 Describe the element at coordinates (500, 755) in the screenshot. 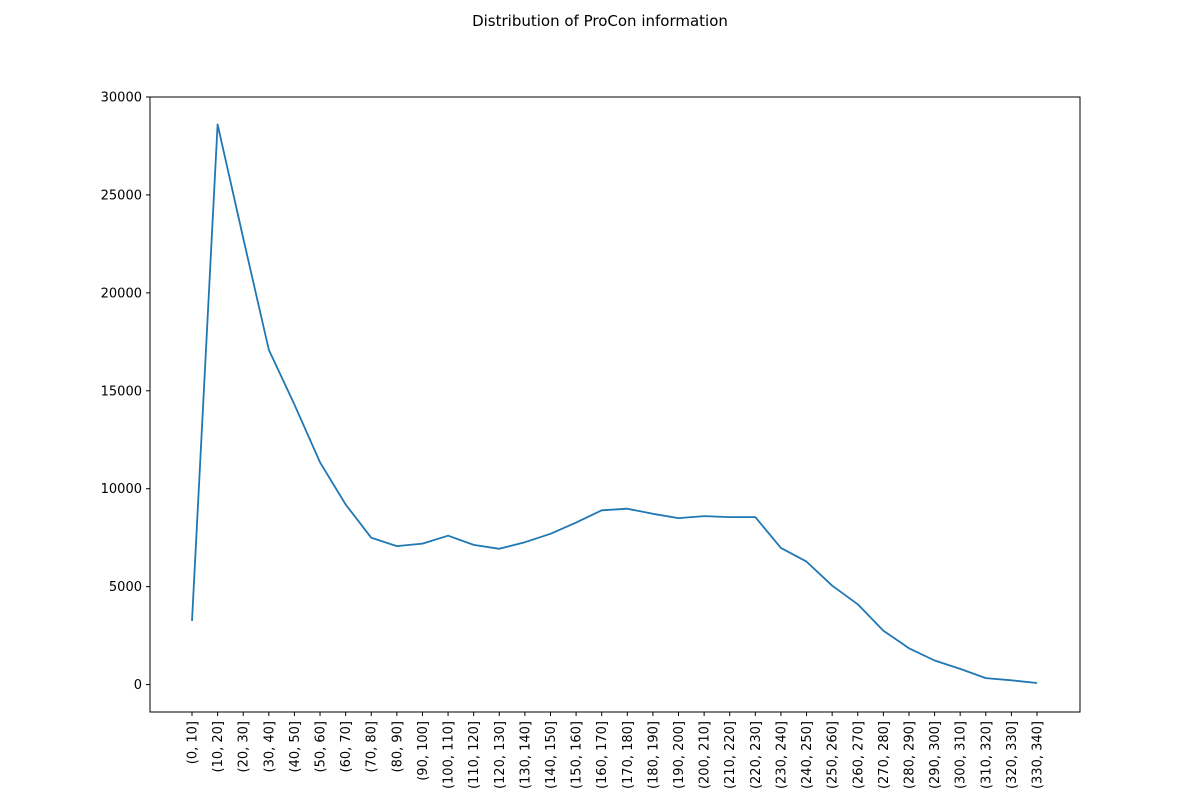

I see `x-tick-label: (120, 130]` at that location.